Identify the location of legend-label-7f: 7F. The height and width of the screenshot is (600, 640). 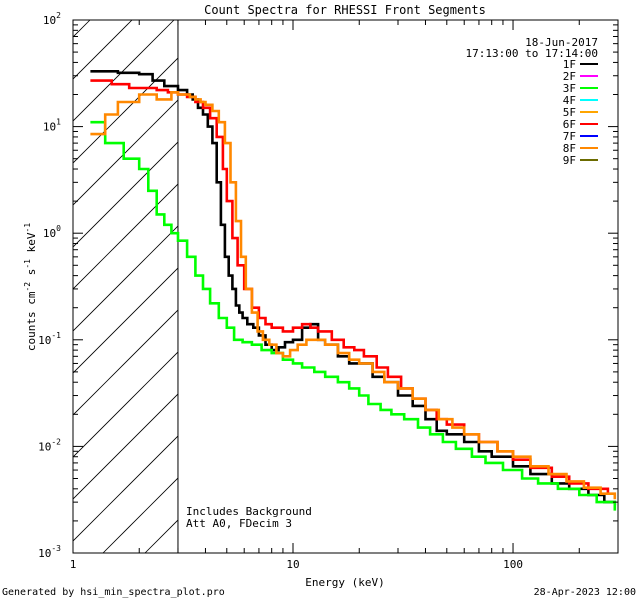
(569, 136).